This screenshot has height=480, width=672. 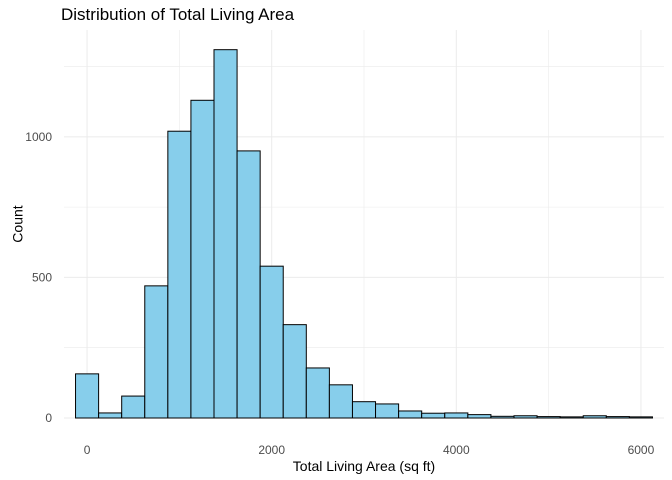 I want to click on x-tick-label: 4000, so click(x=456, y=450).